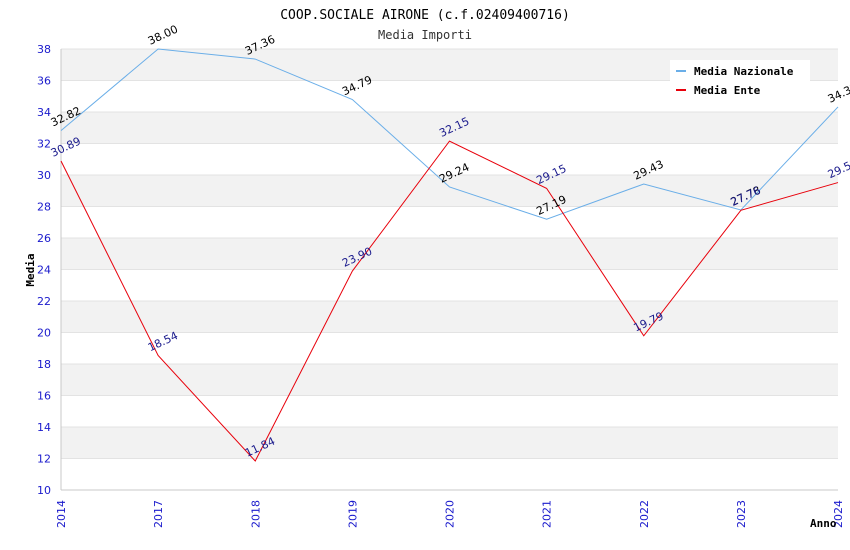 The width and height of the screenshot is (850, 550). Describe the element at coordinates (44, 112) in the screenshot. I see `y-tick-label: 34` at that location.